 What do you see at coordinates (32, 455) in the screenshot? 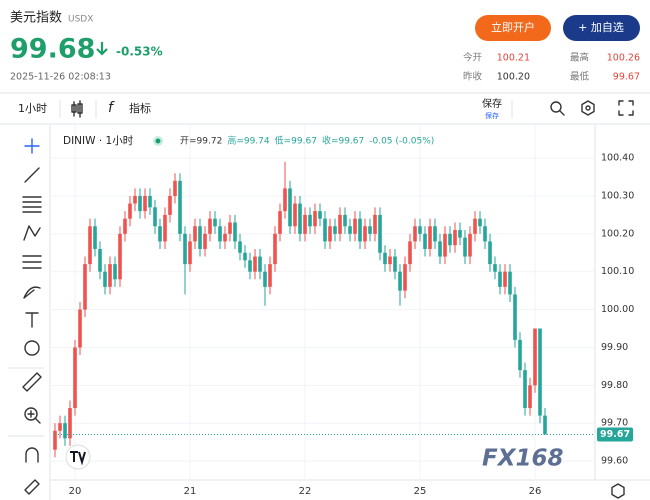
I see `magnet-tool` at bounding box center [32, 455].